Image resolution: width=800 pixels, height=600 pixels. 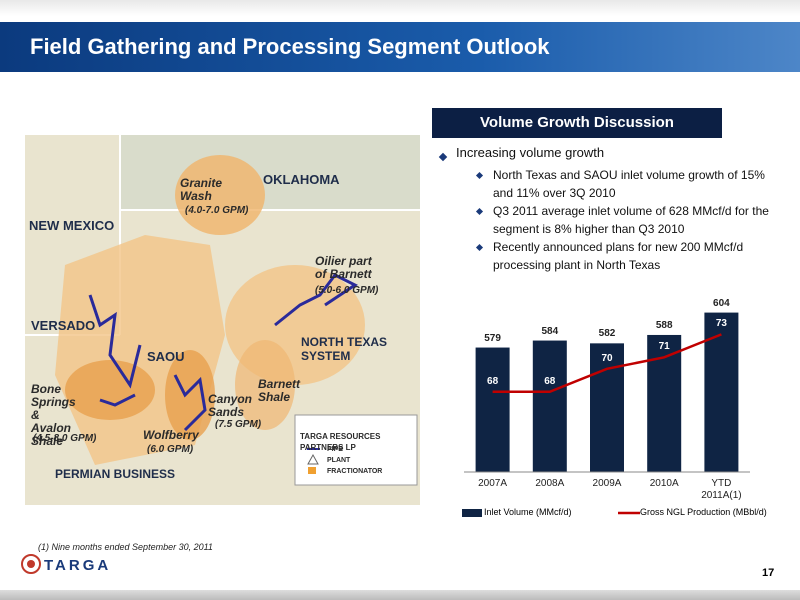 What do you see at coordinates (343, 267) in the screenshot?
I see `map-label: Oilier part of Barnett` at bounding box center [343, 267].